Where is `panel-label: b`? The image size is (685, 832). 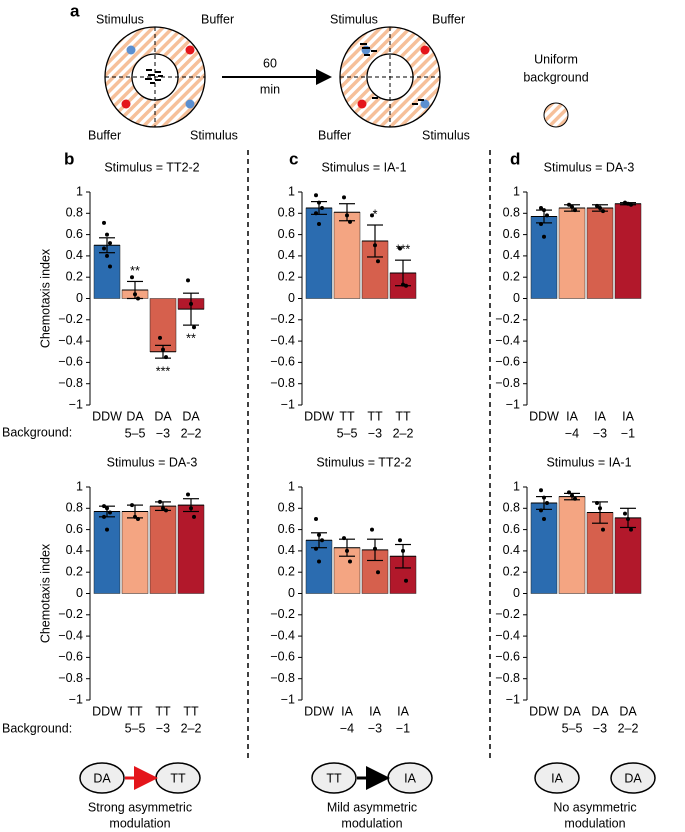 panel-label: b is located at coordinates (69, 158).